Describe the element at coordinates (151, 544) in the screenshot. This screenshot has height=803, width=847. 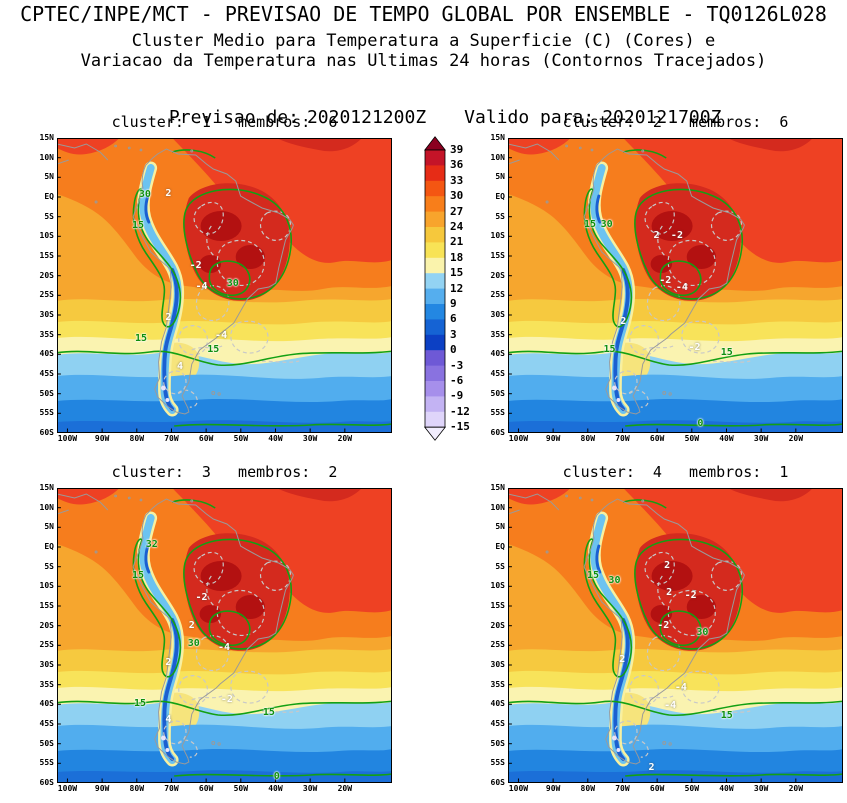
I see `contour-label: 32` at that location.